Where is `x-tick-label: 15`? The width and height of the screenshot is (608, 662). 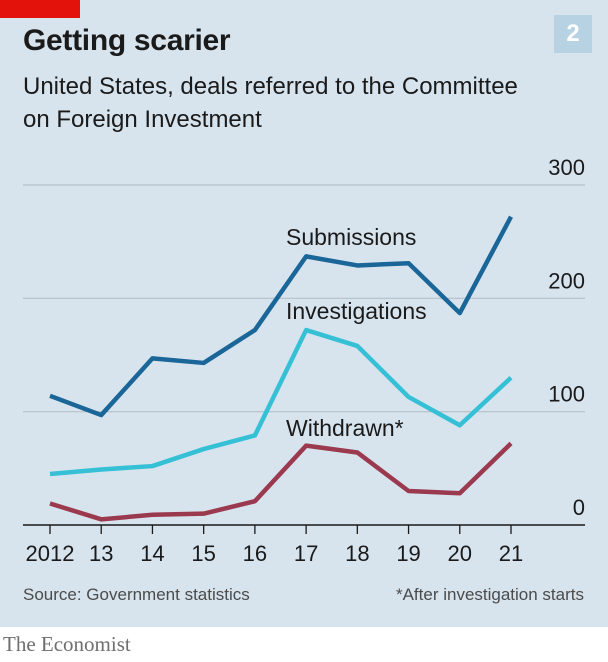 x-tick-label: 15 is located at coordinates (203, 553).